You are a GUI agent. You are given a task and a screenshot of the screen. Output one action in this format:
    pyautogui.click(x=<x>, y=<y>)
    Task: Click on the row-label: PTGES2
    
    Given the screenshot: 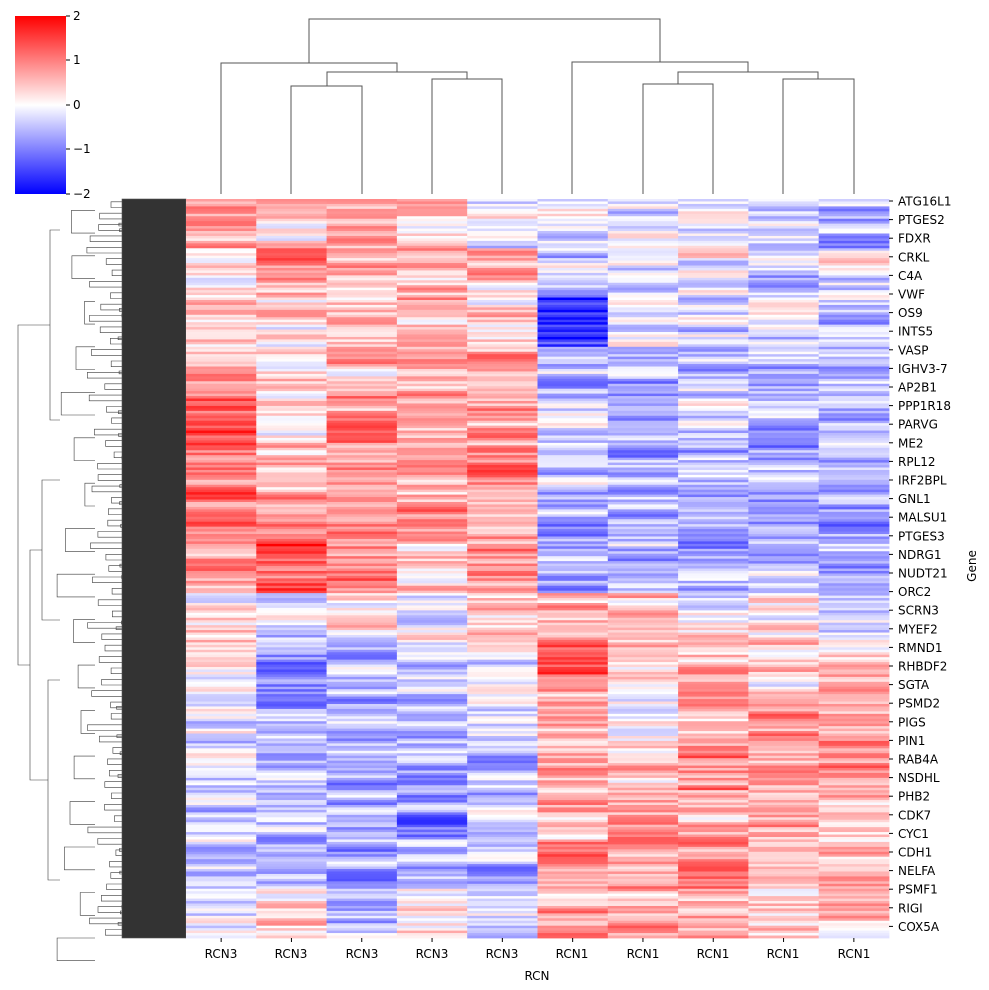 What is the action you would take?
    pyautogui.click(x=921, y=220)
    